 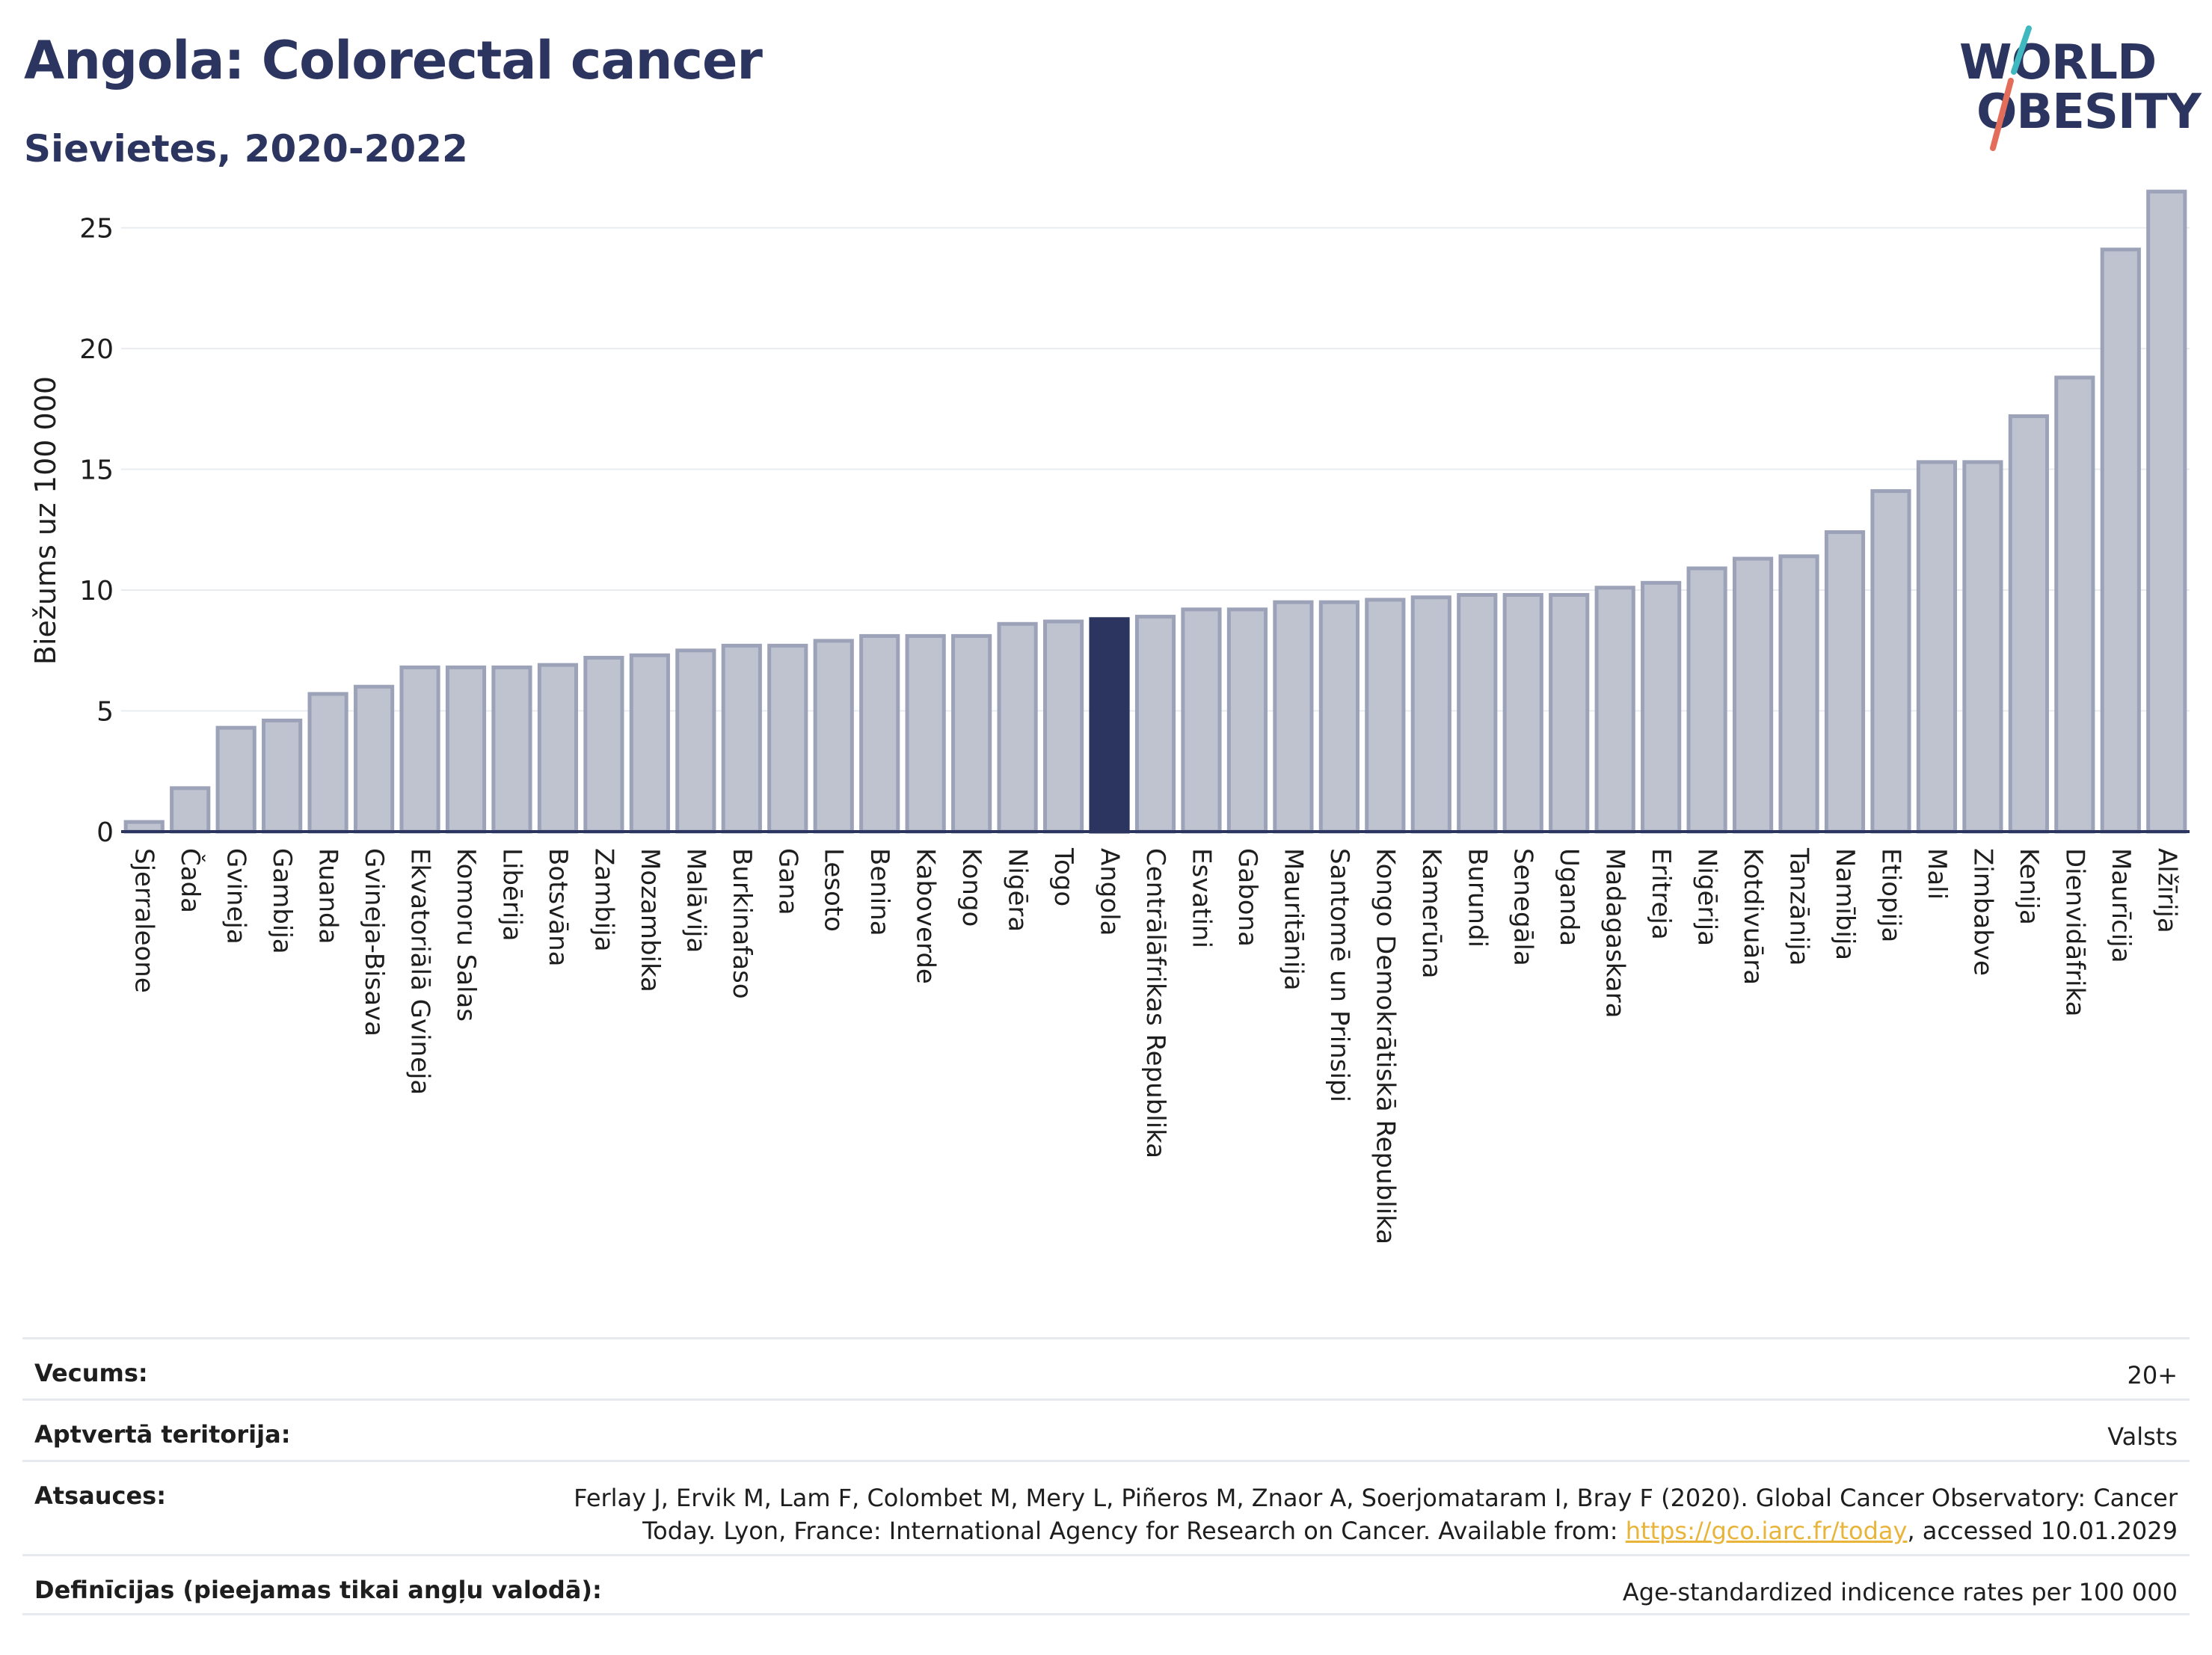 I want to click on x-tick-label: Alžīrija, so click(x=2166, y=890).